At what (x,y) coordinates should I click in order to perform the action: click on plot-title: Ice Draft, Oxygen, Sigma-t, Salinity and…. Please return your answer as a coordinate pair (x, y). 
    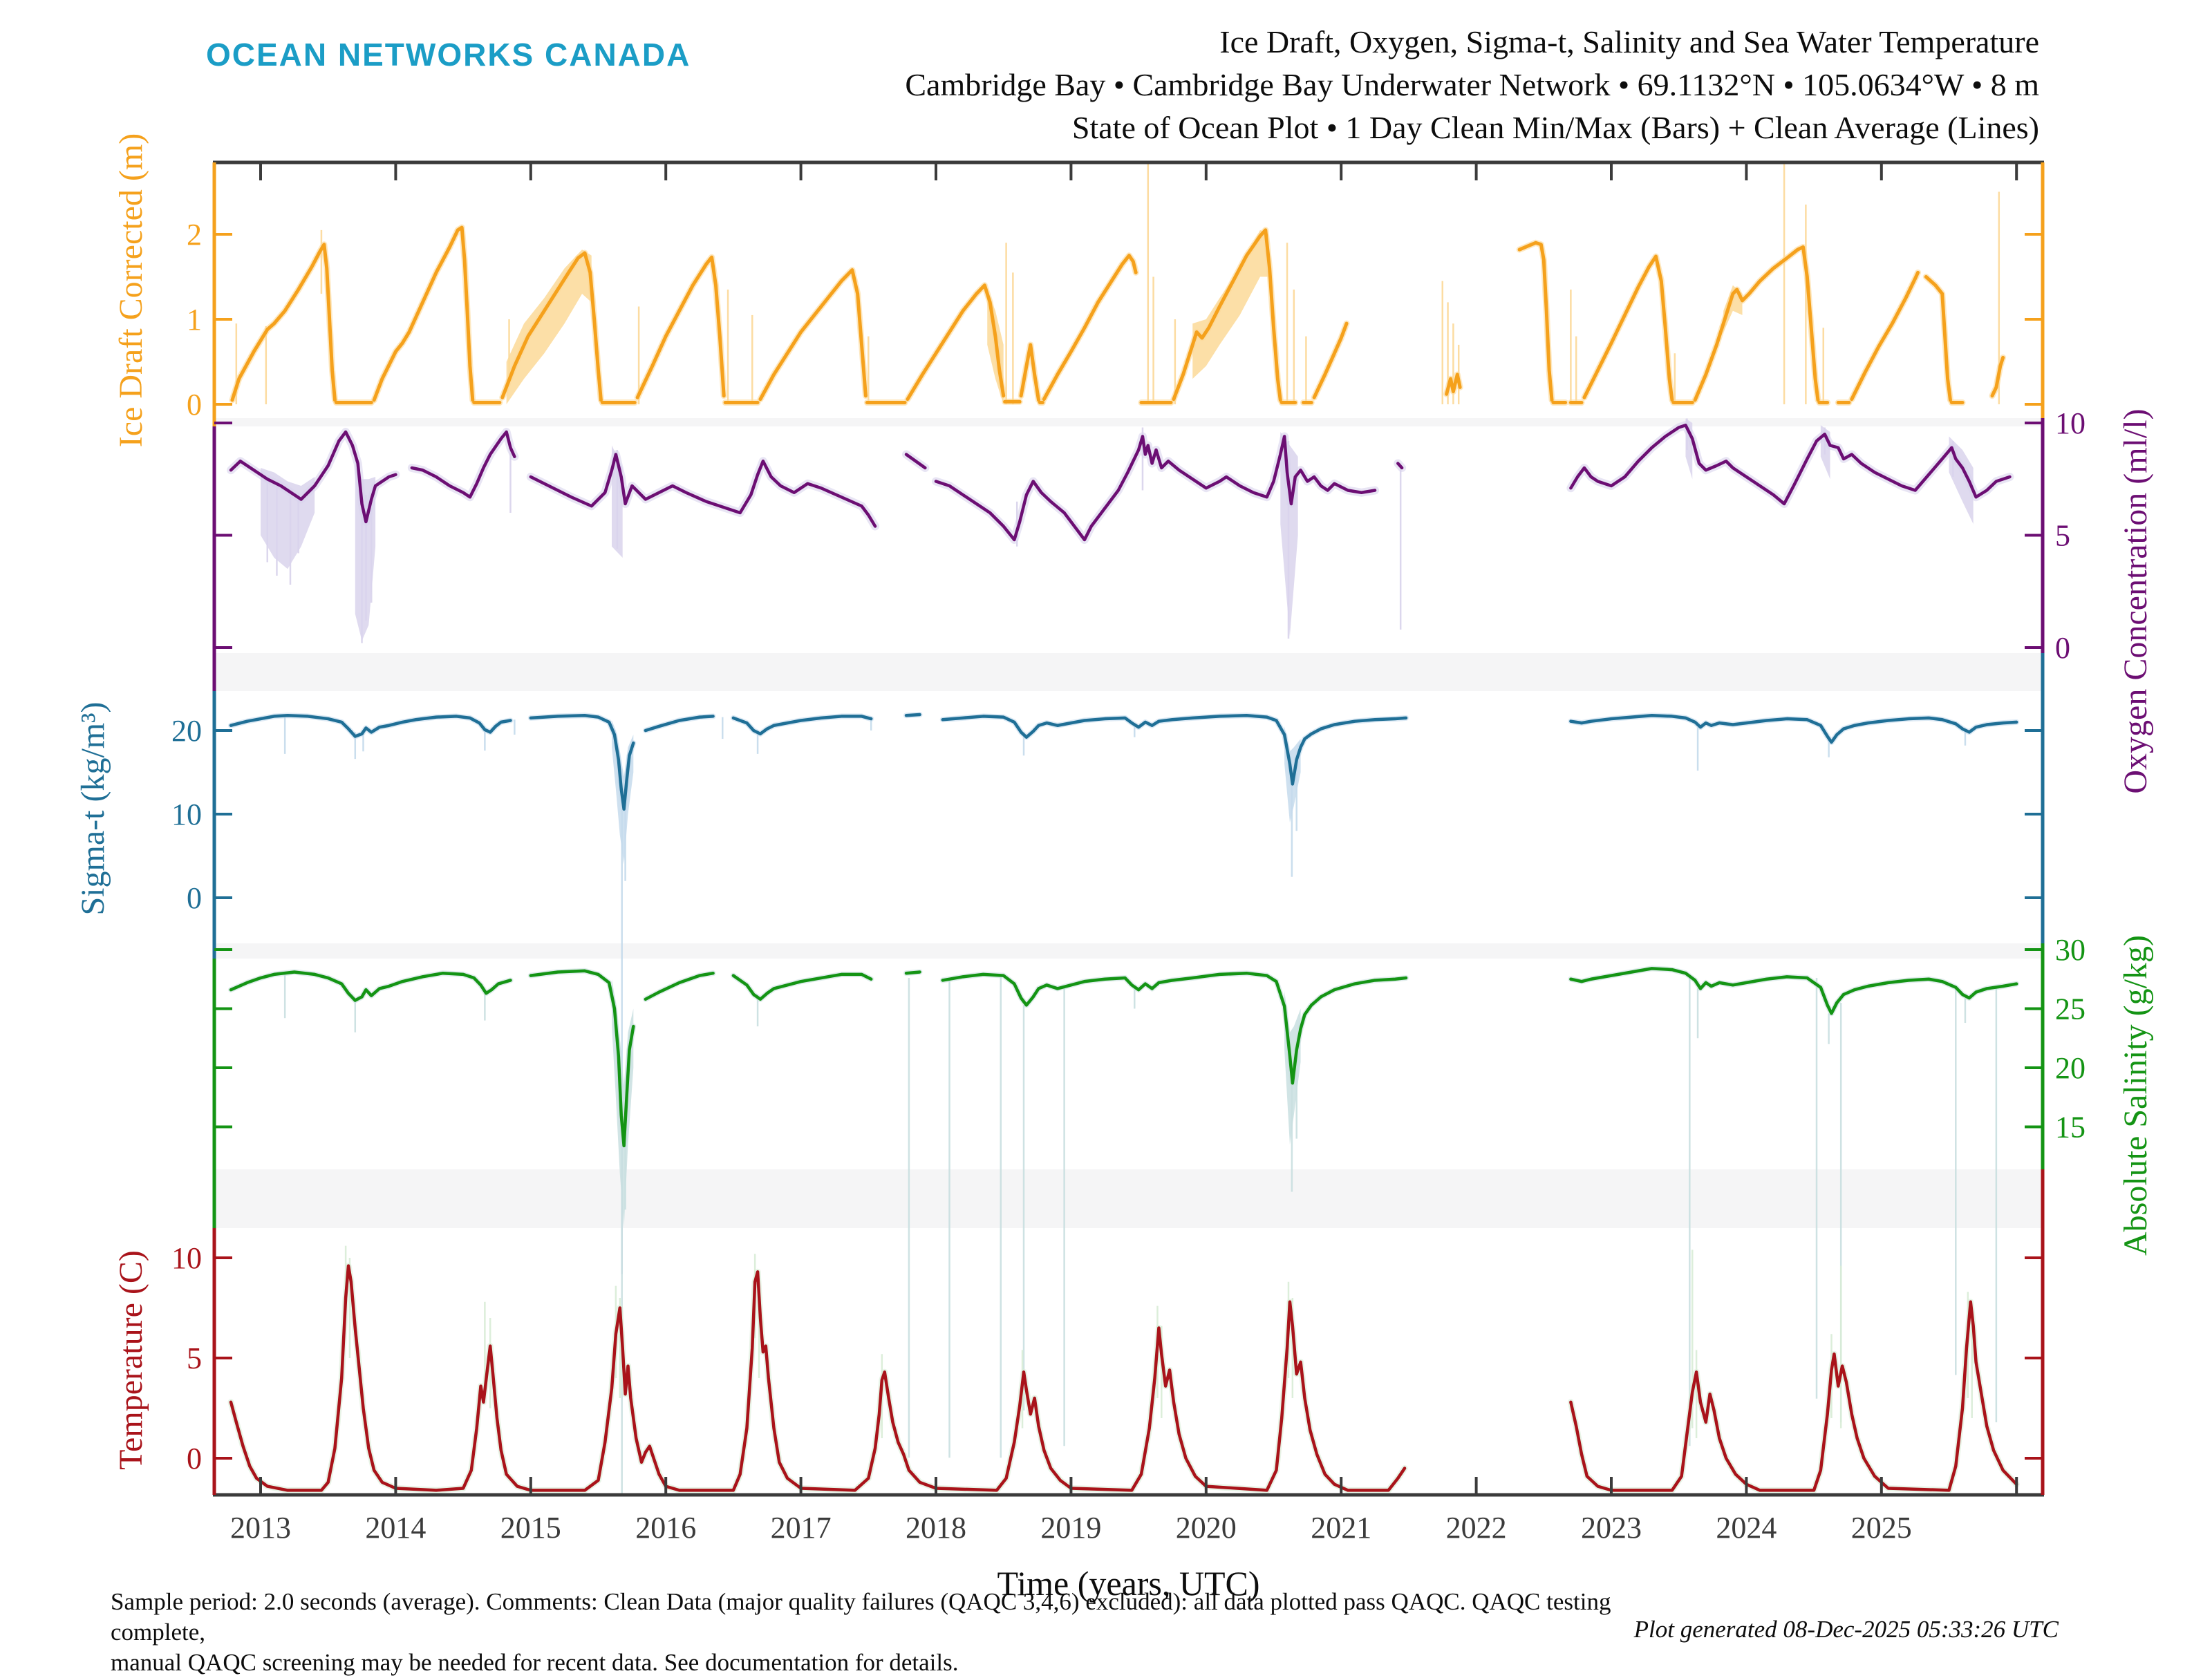
    Looking at the image, I should click on (1472, 85).